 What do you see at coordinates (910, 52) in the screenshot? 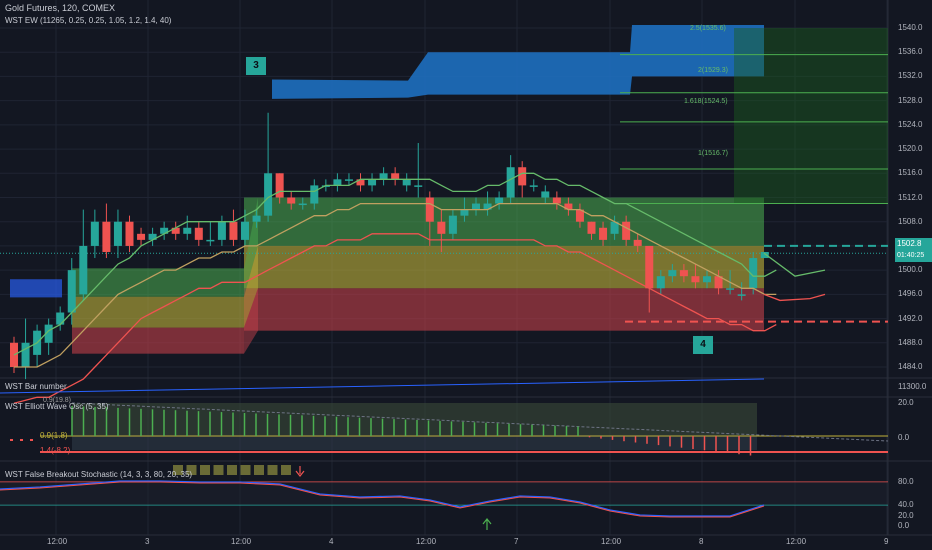
I see `price-axis-tick: 1536.0` at bounding box center [910, 52].